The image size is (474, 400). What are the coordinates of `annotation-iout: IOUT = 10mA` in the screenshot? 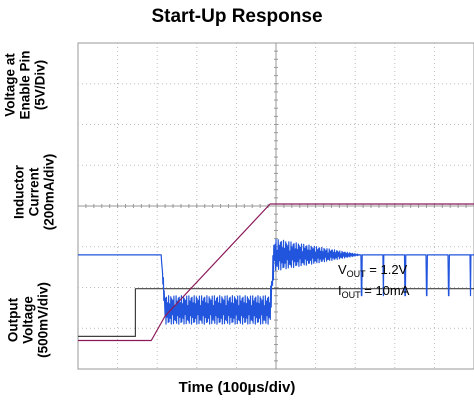 It's located at (374, 291).